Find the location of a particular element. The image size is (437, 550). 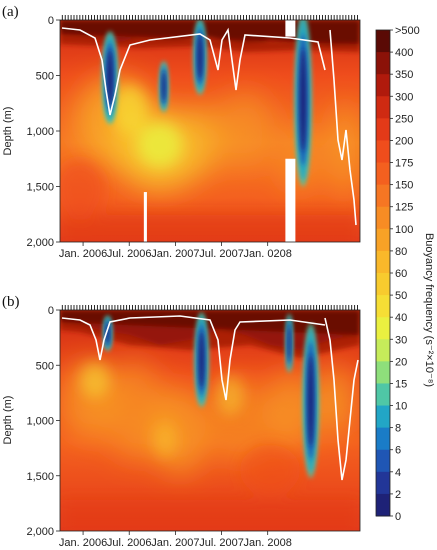

panel-b-label: (b) is located at coordinates (11, 302).